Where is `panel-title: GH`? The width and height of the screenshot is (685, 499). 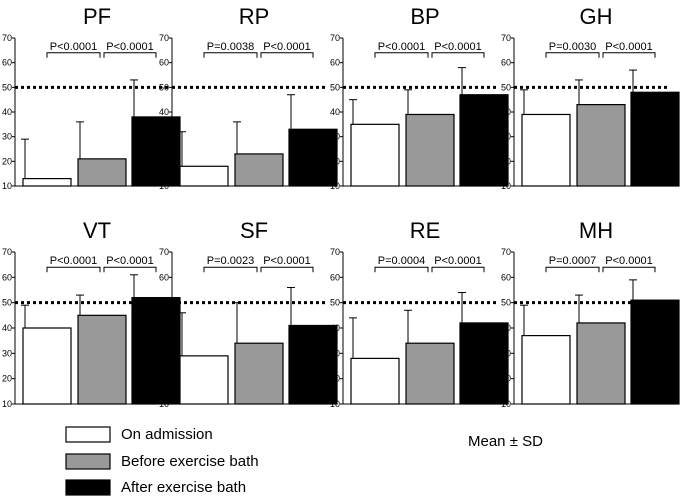 panel-title: GH is located at coordinates (596, 16).